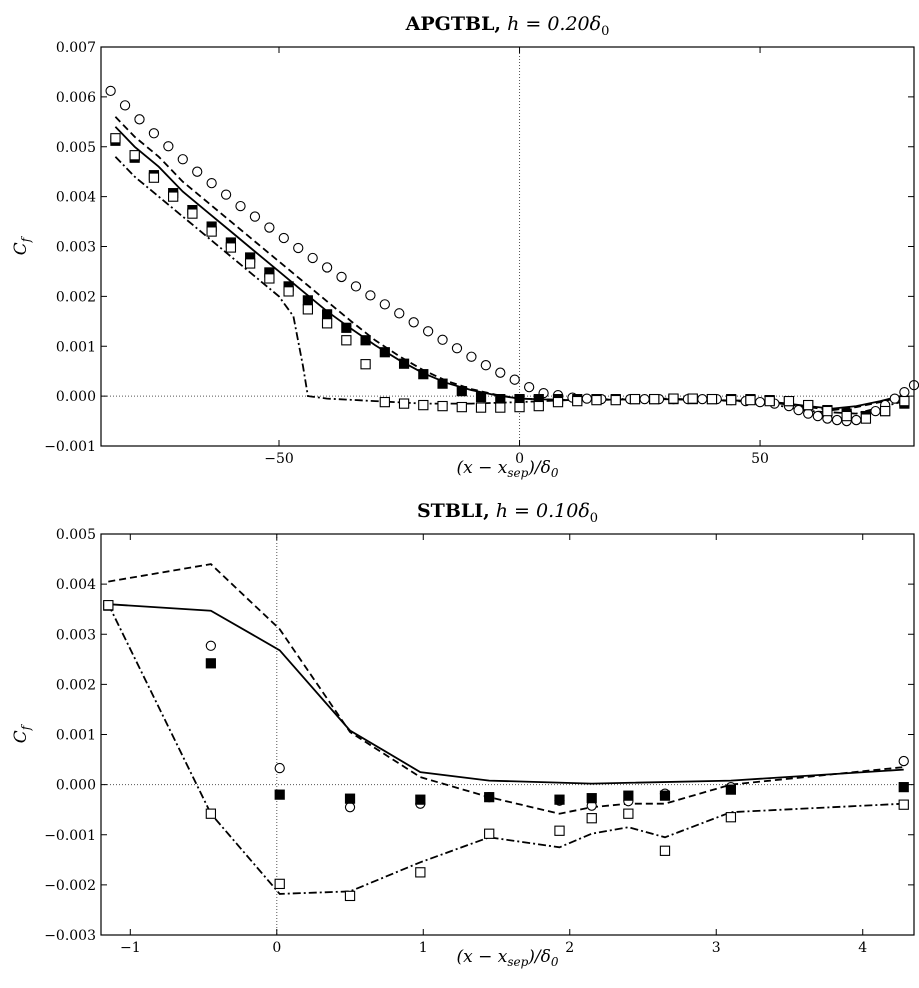  What do you see at coordinates (76, 585) in the screenshot?
I see `y-tick-label: 0.004` at bounding box center [76, 585].